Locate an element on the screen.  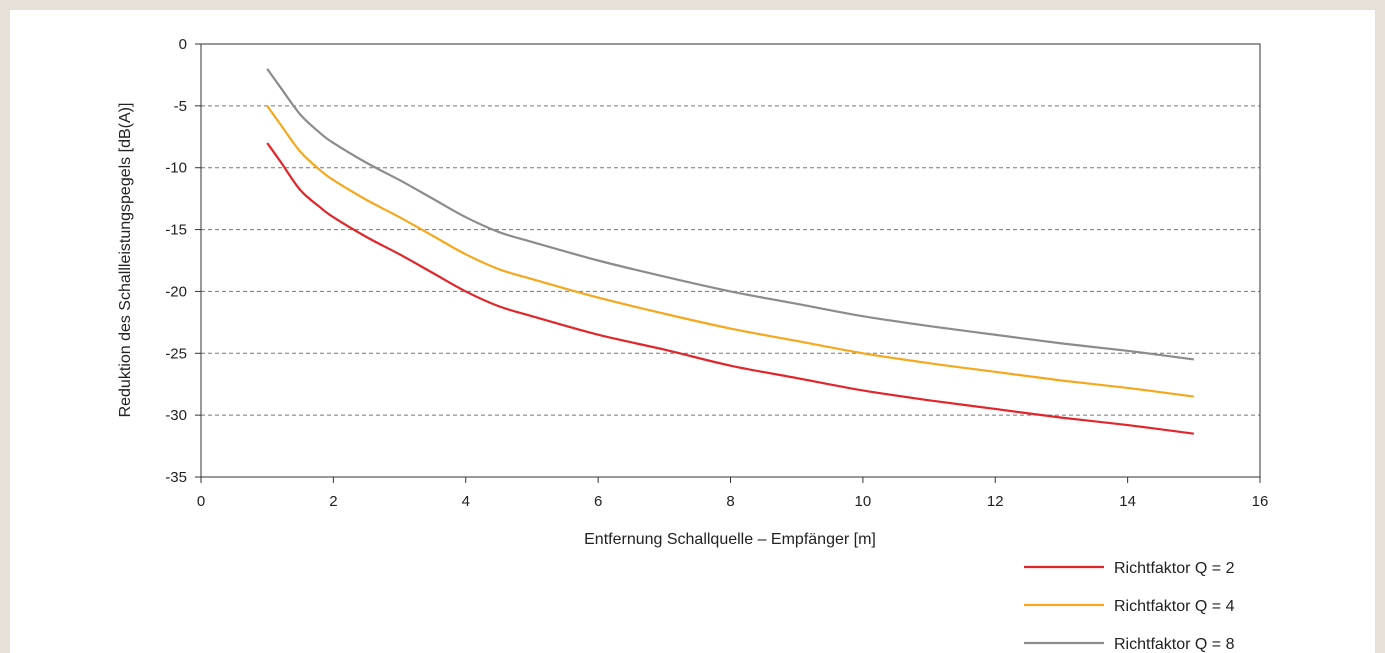
y-tick-label: -25 is located at coordinates (176, 353).